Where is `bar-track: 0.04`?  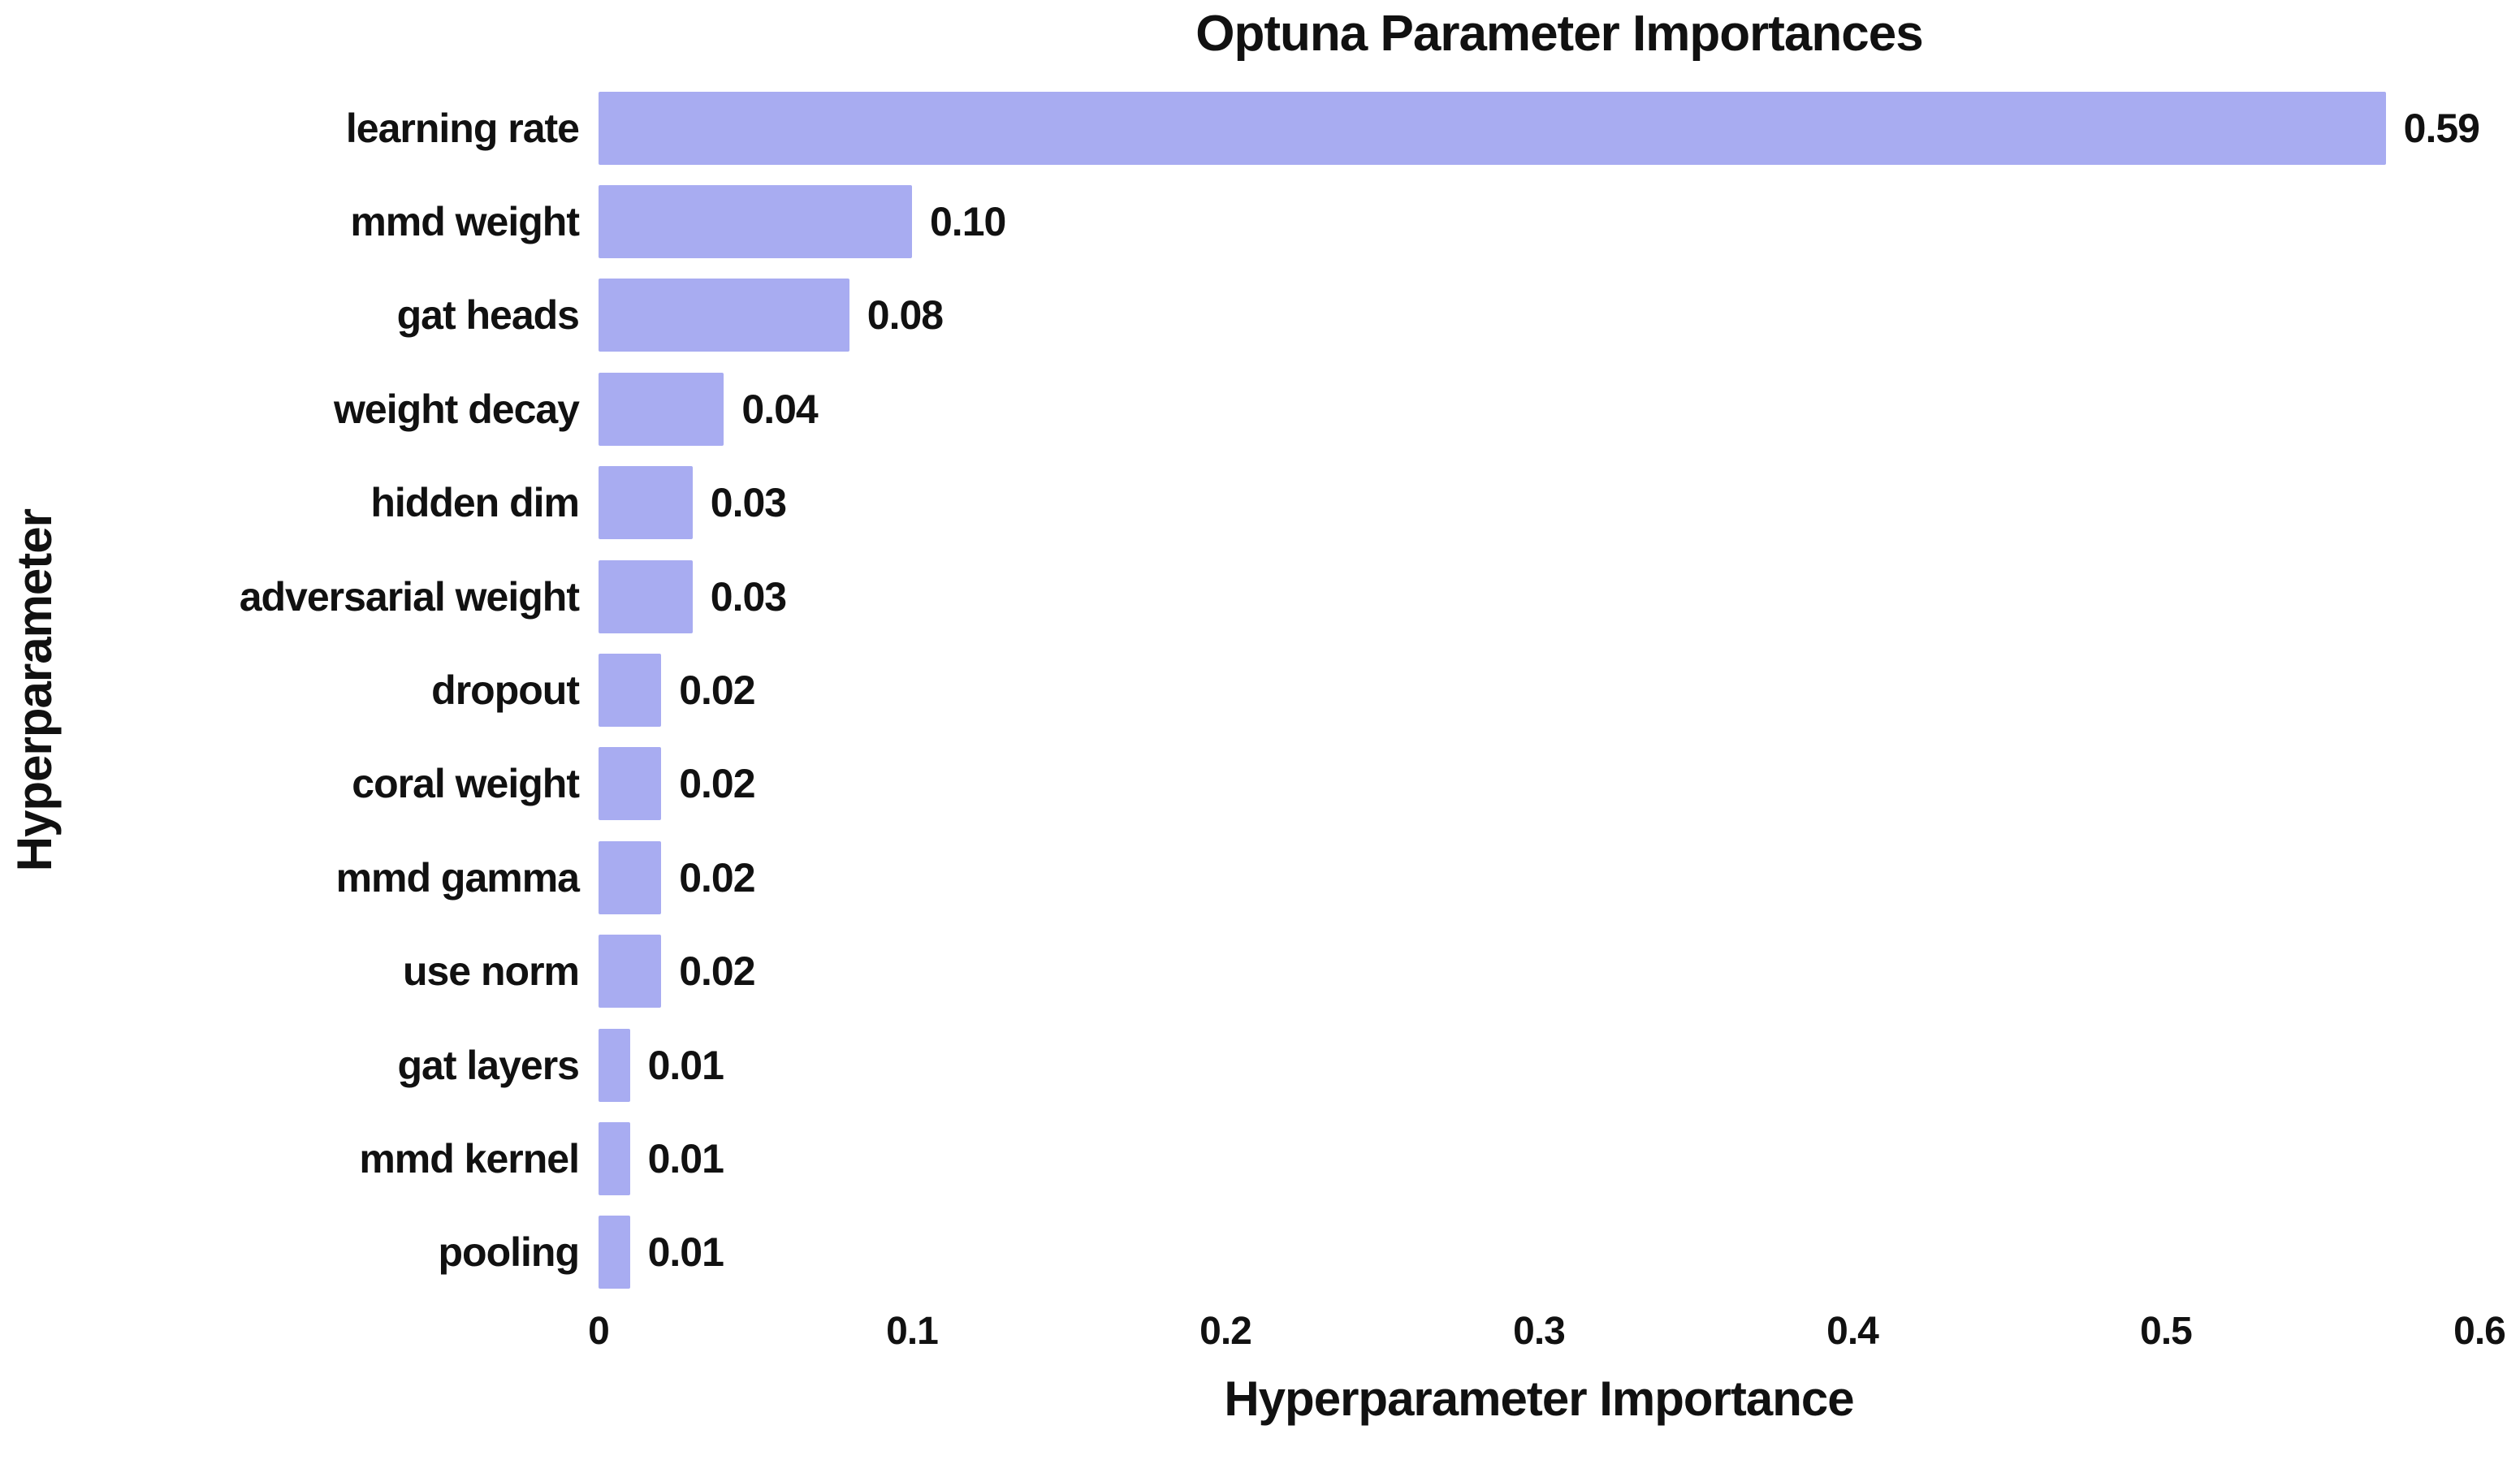
bar-track: 0.04 is located at coordinates (1539, 409).